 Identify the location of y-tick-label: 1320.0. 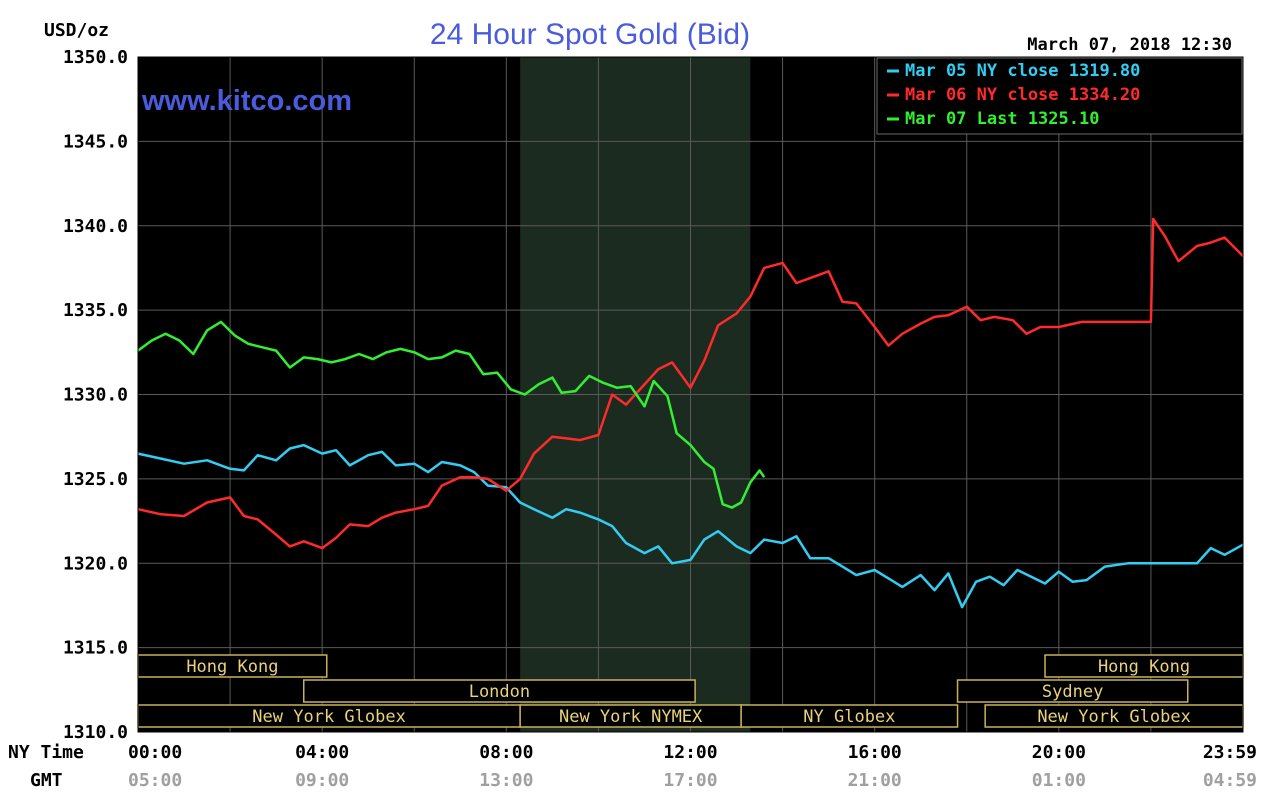
(95, 563).